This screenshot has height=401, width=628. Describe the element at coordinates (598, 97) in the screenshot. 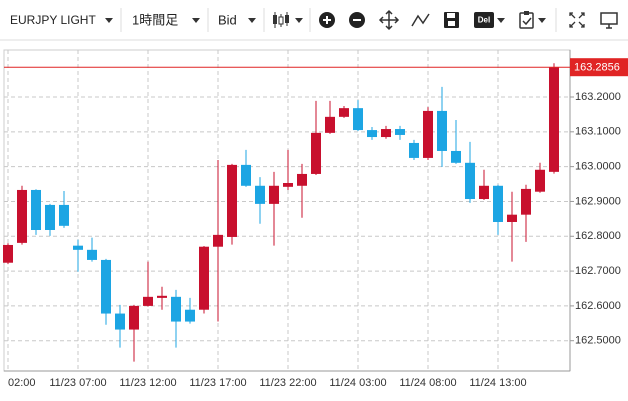

I see `y-tick-label: 163.2000` at that location.